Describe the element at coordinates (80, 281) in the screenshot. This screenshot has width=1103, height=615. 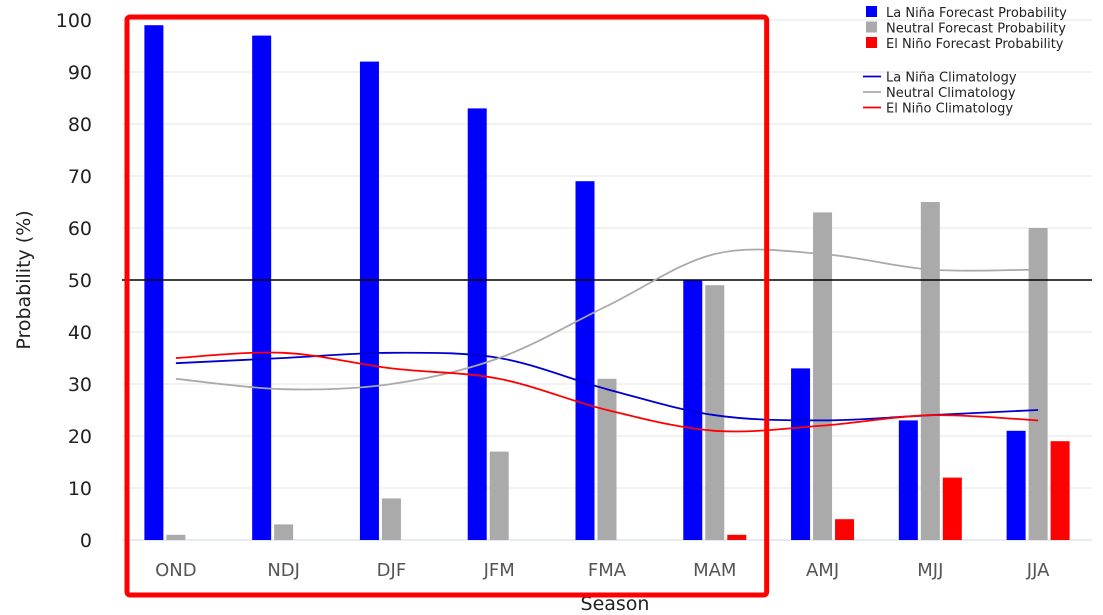
I see `y-tick-label: 50` at that location.